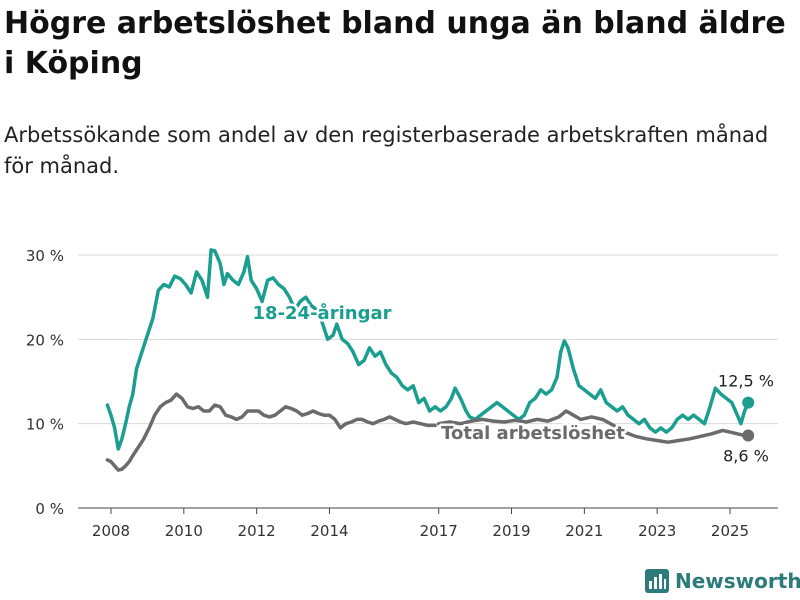  What do you see at coordinates (111, 531) in the screenshot?
I see `x-tick-label: 2008` at bounding box center [111, 531].